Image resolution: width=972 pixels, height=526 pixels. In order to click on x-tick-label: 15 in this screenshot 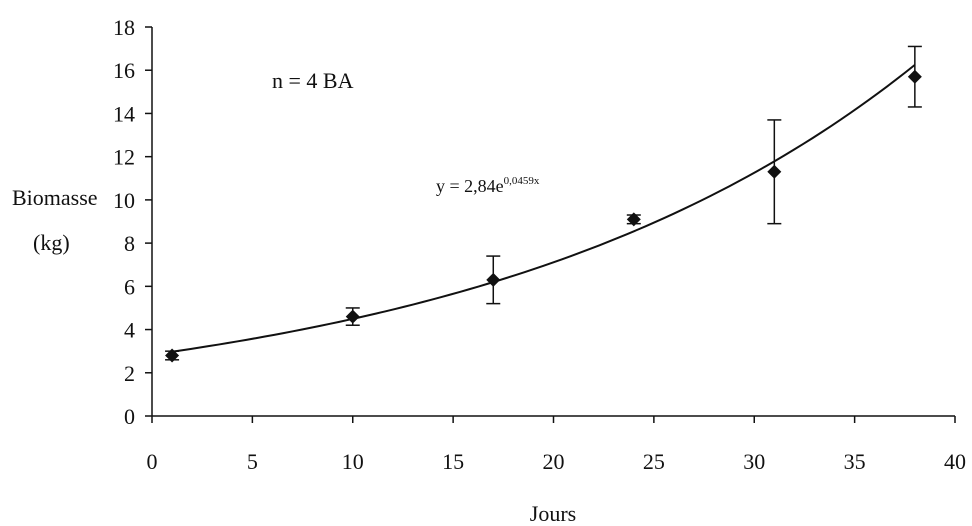, I will do `click(453, 461)`.